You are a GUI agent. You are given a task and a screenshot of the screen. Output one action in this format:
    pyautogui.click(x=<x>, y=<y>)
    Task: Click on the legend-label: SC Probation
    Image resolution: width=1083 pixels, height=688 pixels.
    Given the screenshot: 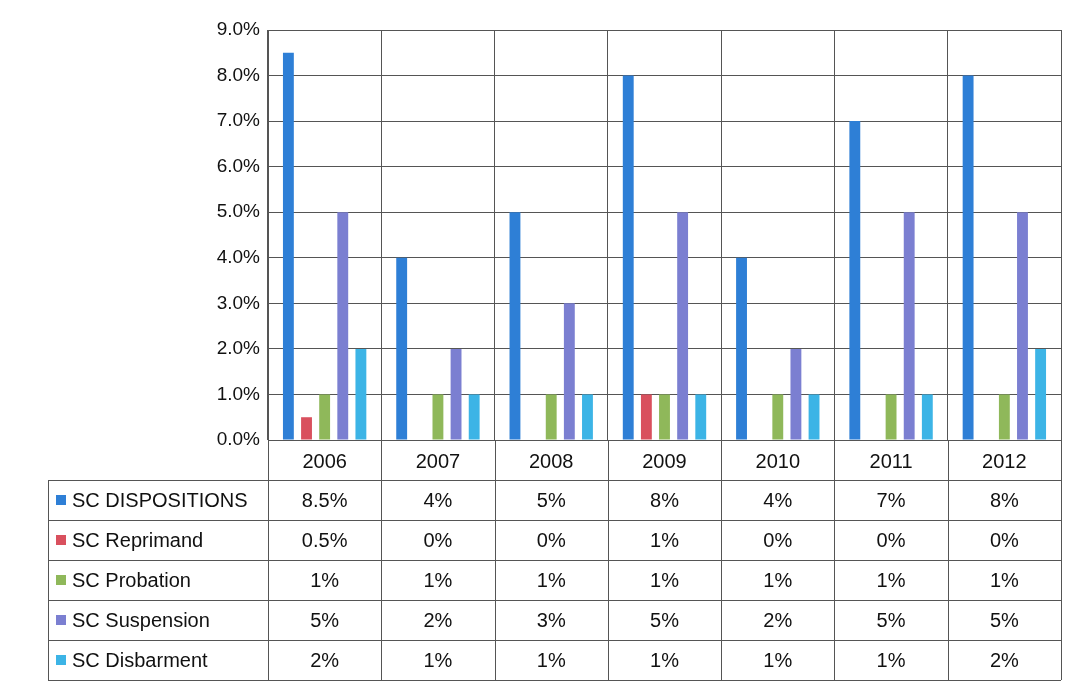 What is the action you would take?
    pyautogui.click(x=131, y=579)
    